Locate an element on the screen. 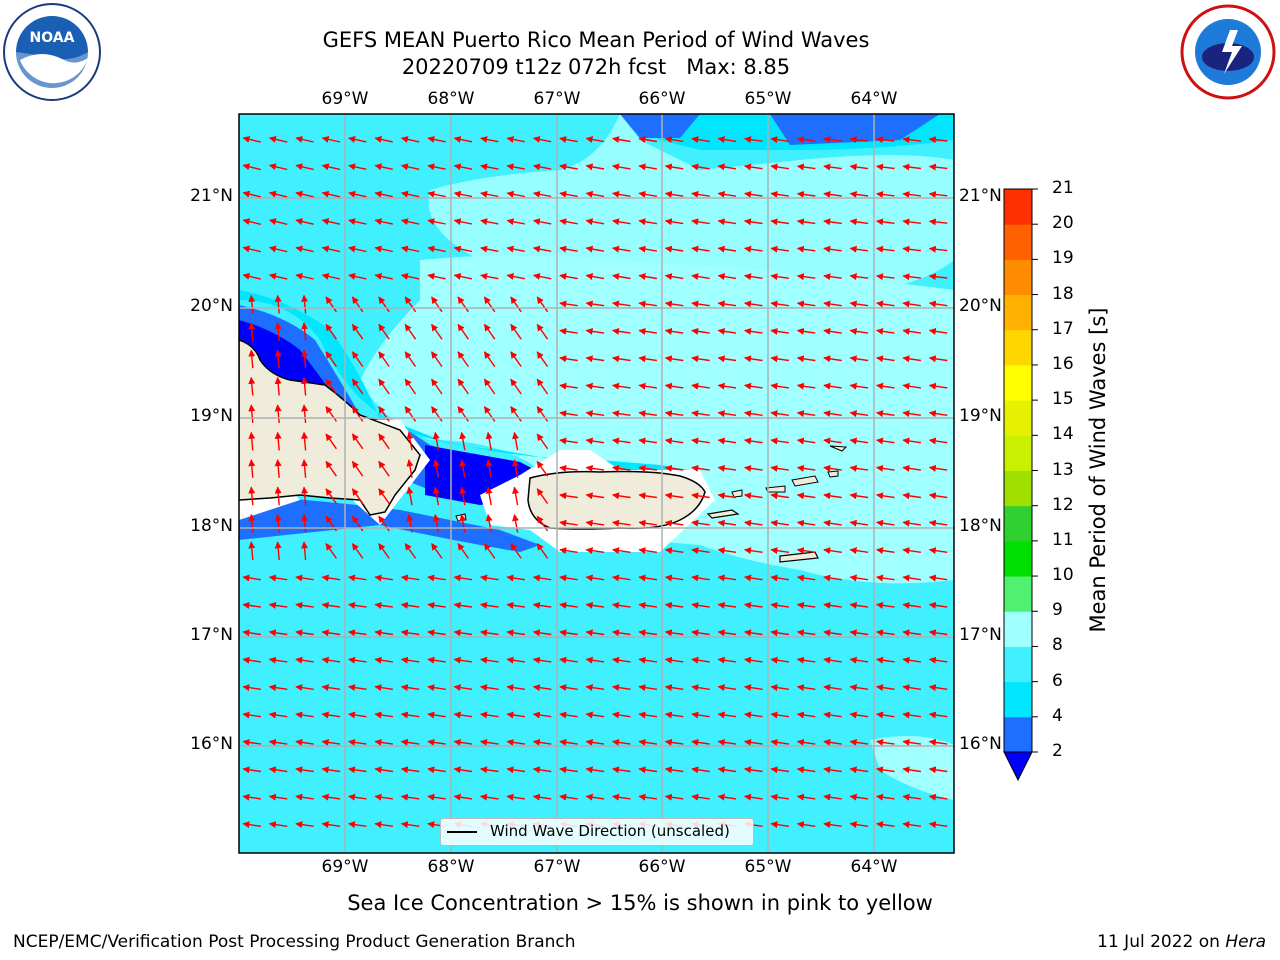 This screenshot has height=960, width=1280. tortola-island is located at coordinates (805, 481).